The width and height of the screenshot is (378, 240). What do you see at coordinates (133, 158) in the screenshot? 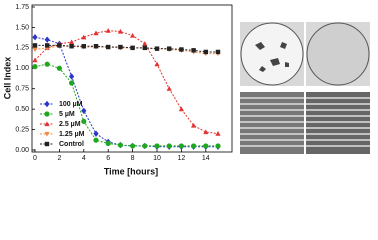
I see `x-tick-label: 8` at bounding box center [133, 158].